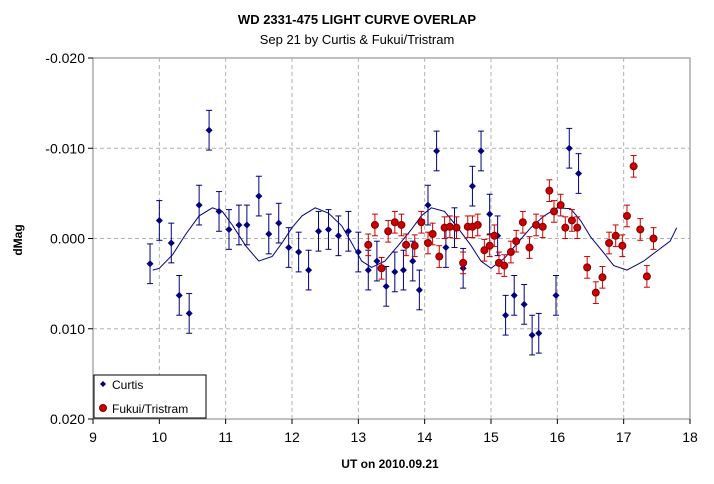  Describe the element at coordinates (65, 148) in the screenshot. I see `y-tick-label: -0.010` at that location.